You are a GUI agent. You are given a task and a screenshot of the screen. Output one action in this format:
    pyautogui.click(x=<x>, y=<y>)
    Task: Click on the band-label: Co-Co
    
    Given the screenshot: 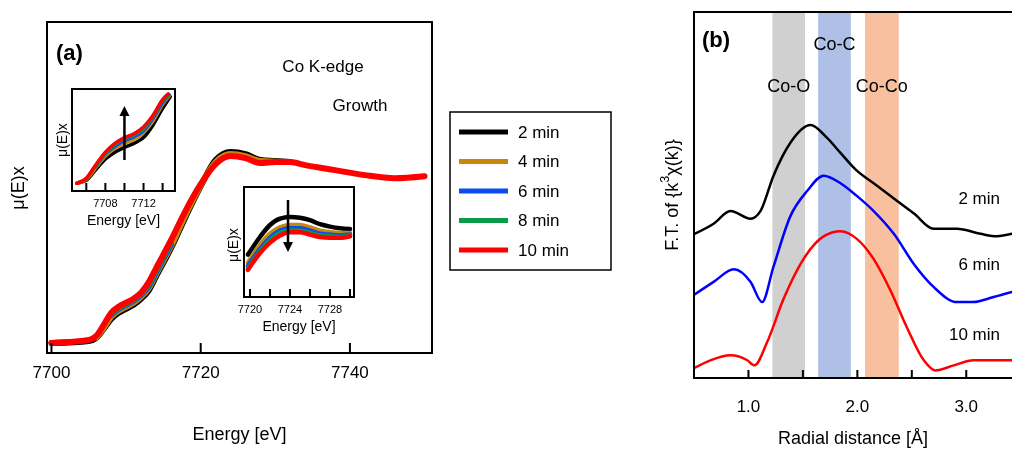 What is the action you would take?
    pyautogui.click(x=881, y=86)
    